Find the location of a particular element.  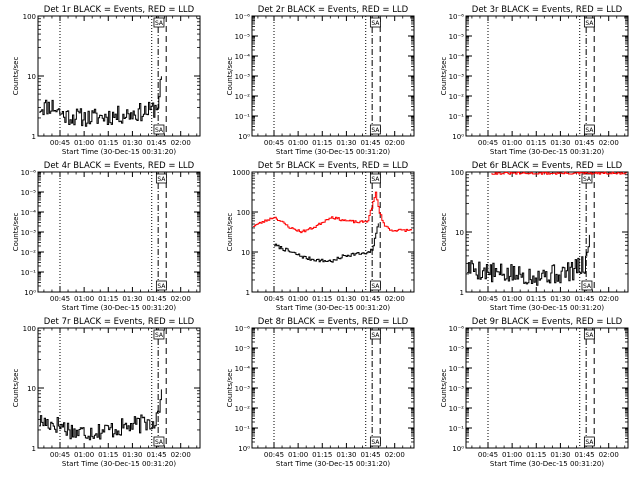

y-tick-label: 1000 is located at coordinates (241, 173).